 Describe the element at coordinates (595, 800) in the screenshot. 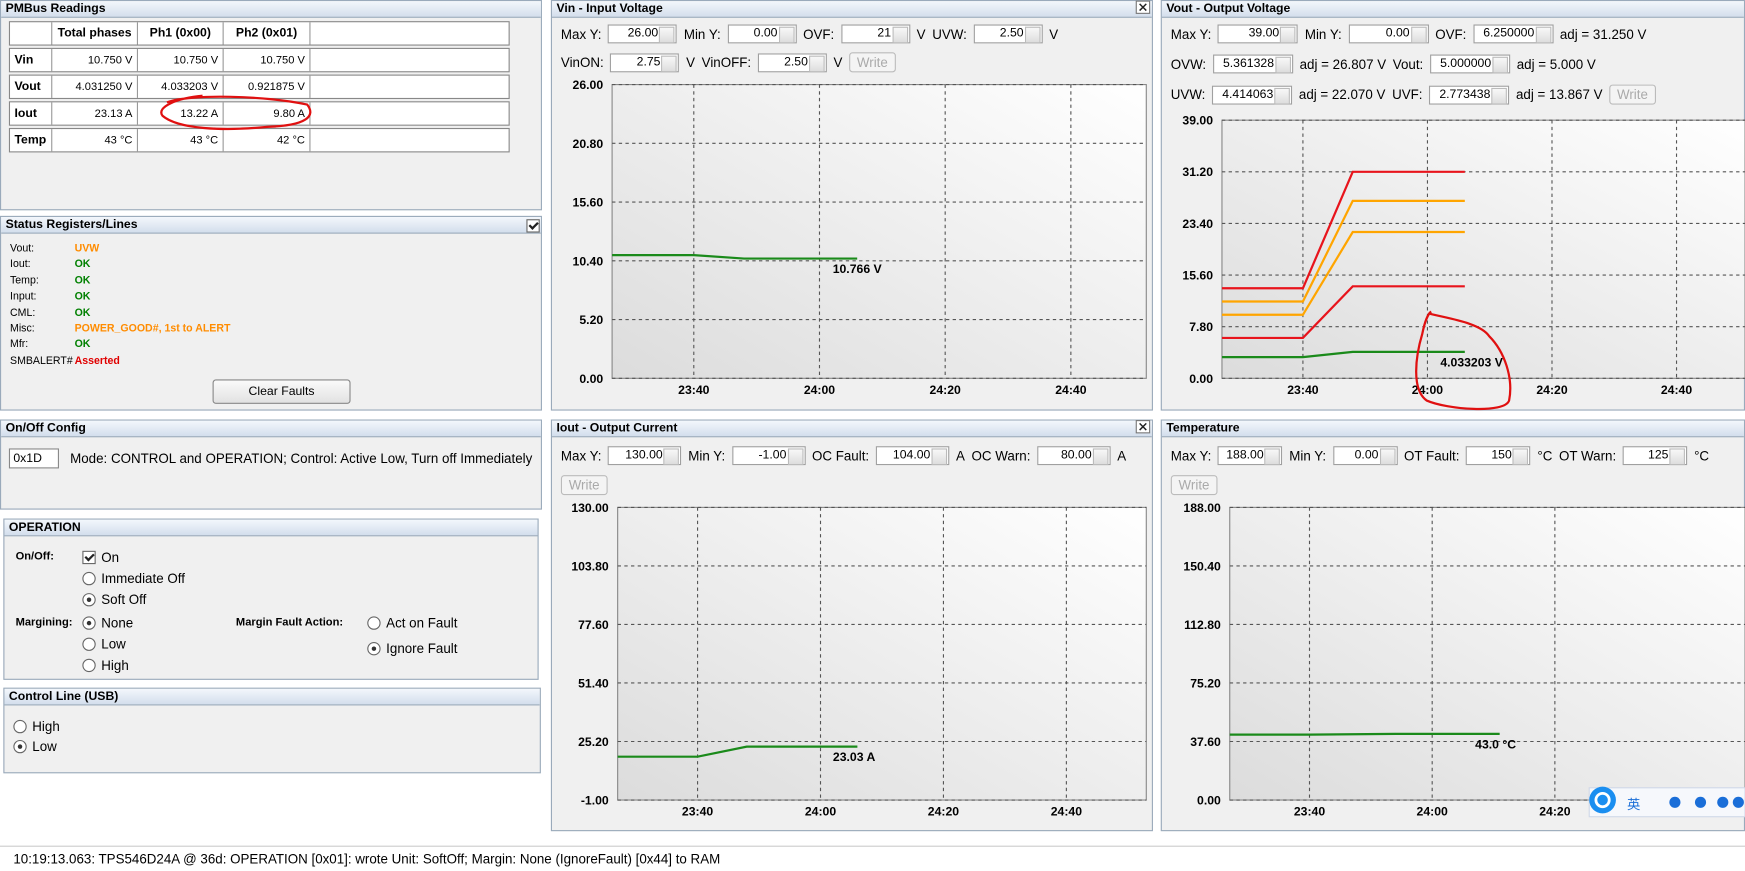

I see `y-tick-label: -1.00` at that location.